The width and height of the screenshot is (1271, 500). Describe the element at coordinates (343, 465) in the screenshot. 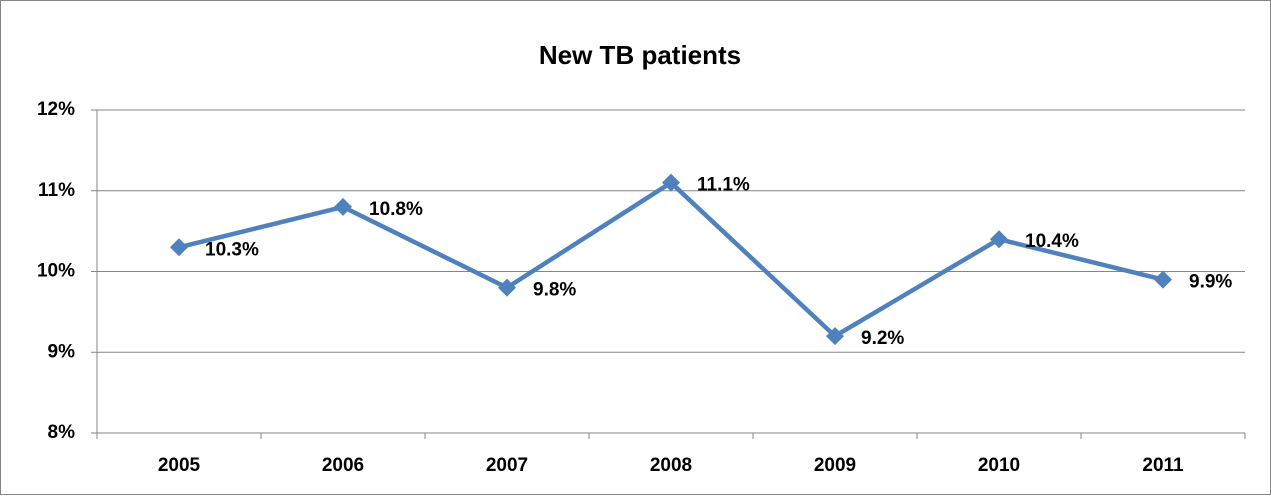

I see `x-tick-label: 2006` at that location.